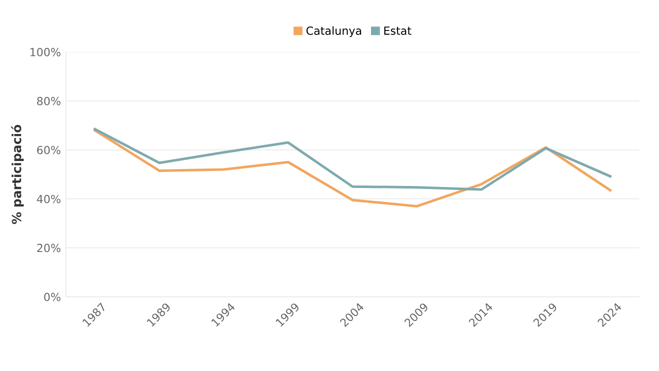 The image size is (659, 371). What do you see at coordinates (52, 297) in the screenshot?
I see `y-tick-label: 0%` at bounding box center [52, 297].